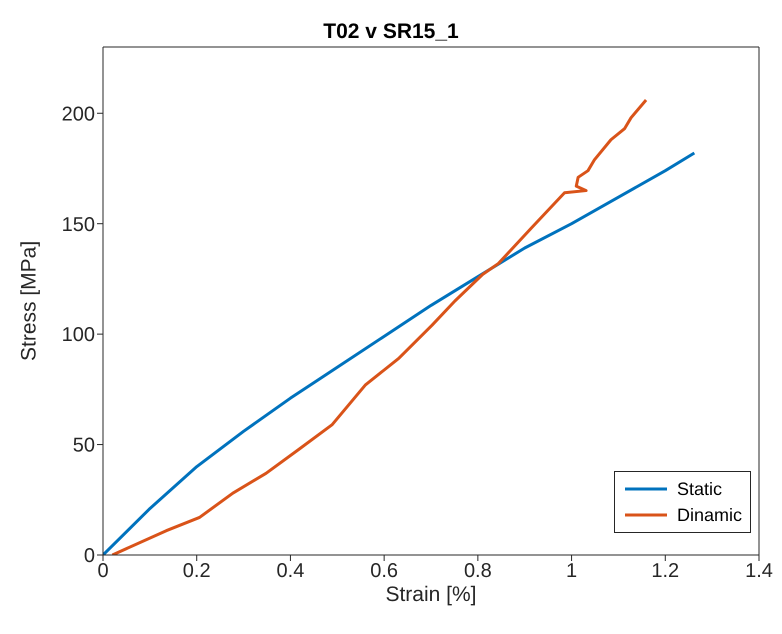 Image resolution: width=782 pixels, height=634 pixels. What do you see at coordinates (699, 489) in the screenshot?
I see `legend-label: Static` at bounding box center [699, 489].